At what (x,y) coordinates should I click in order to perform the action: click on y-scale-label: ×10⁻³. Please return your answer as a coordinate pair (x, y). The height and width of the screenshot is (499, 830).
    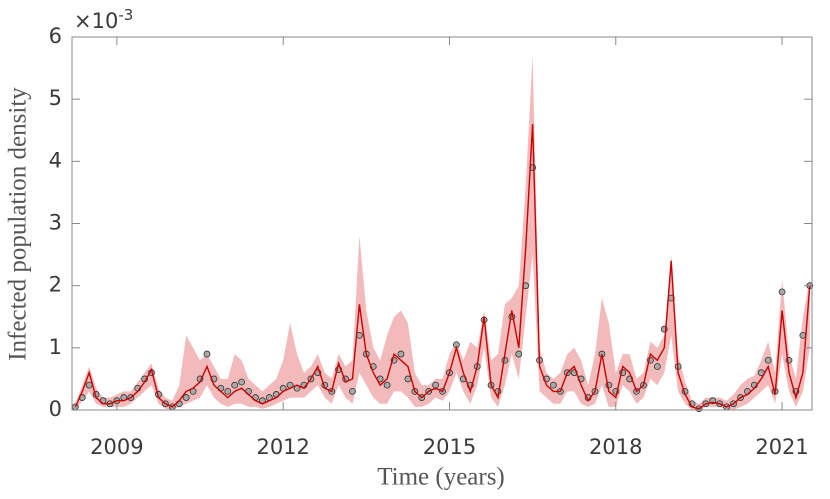
    Looking at the image, I should click on (103, 20).